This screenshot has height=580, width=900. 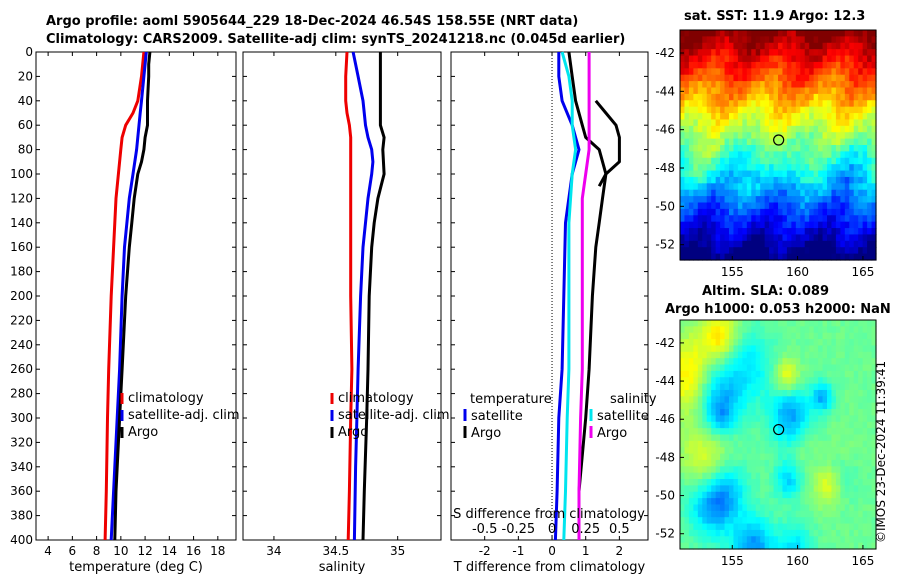 I want to click on depth-tick-label: 260, so click(x=21, y=369).